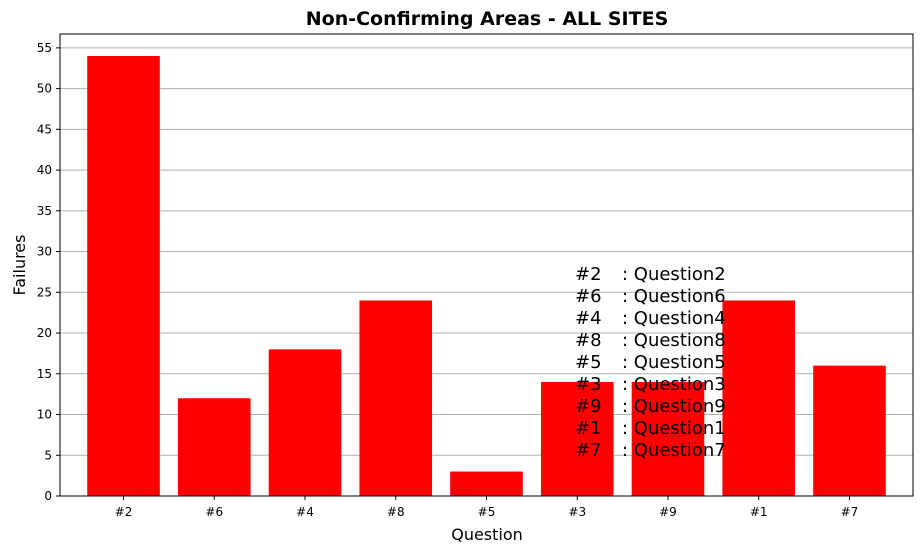 Image resolution: width=923 pixels, height=553 pixels. I want to click on legend-label: : Question6, so click(674, 296).